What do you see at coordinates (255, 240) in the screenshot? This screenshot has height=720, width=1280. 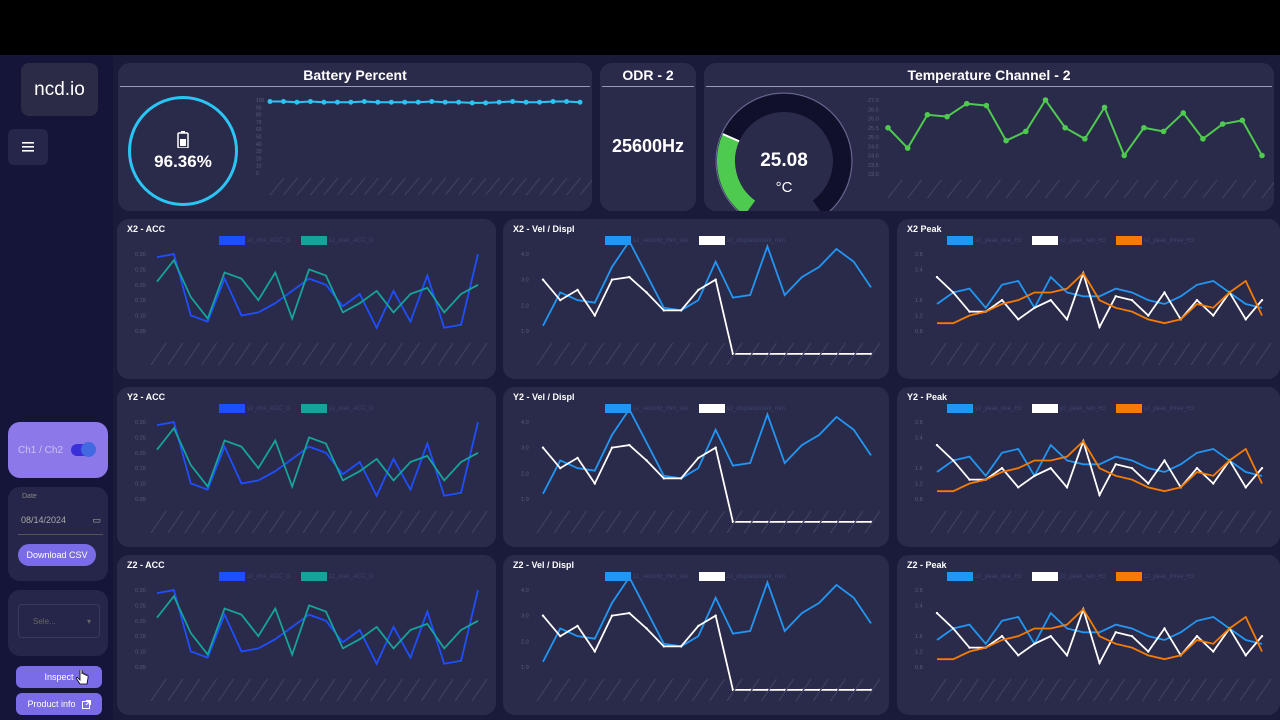 I see `legend-item: x2_rms_ACC_G` at bounding box center [255, 240].